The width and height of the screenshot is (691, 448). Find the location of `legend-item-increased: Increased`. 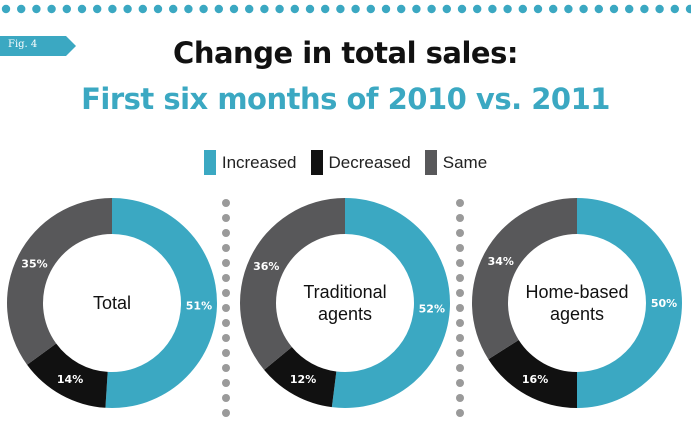

legend-item-increased: Increased is located at coordinates (250, 162).